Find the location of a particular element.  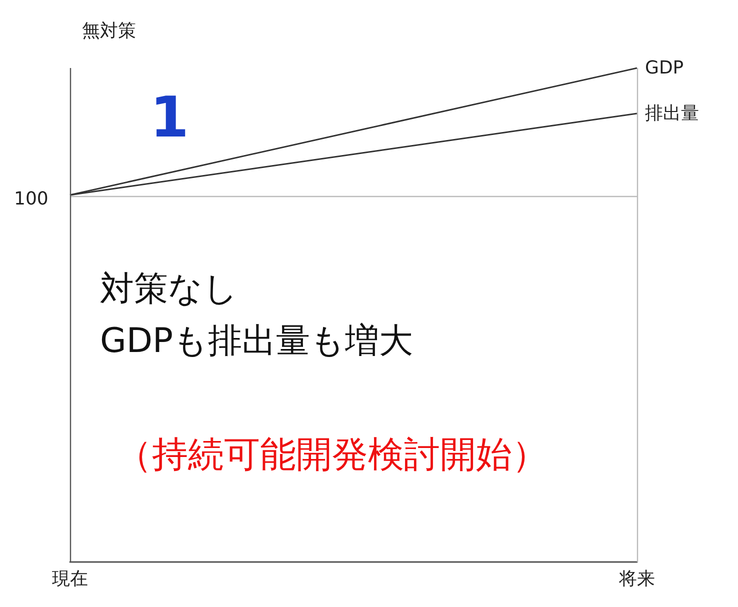

annotation: 1 is located at coordinates (169, 118).